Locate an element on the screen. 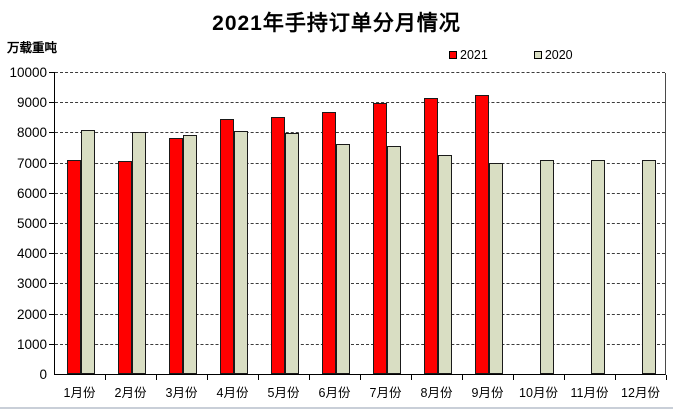 The width and height of the screenshot is (673, 415). y-axis-label-6000: 6000 is located at coordinates (31, 193).